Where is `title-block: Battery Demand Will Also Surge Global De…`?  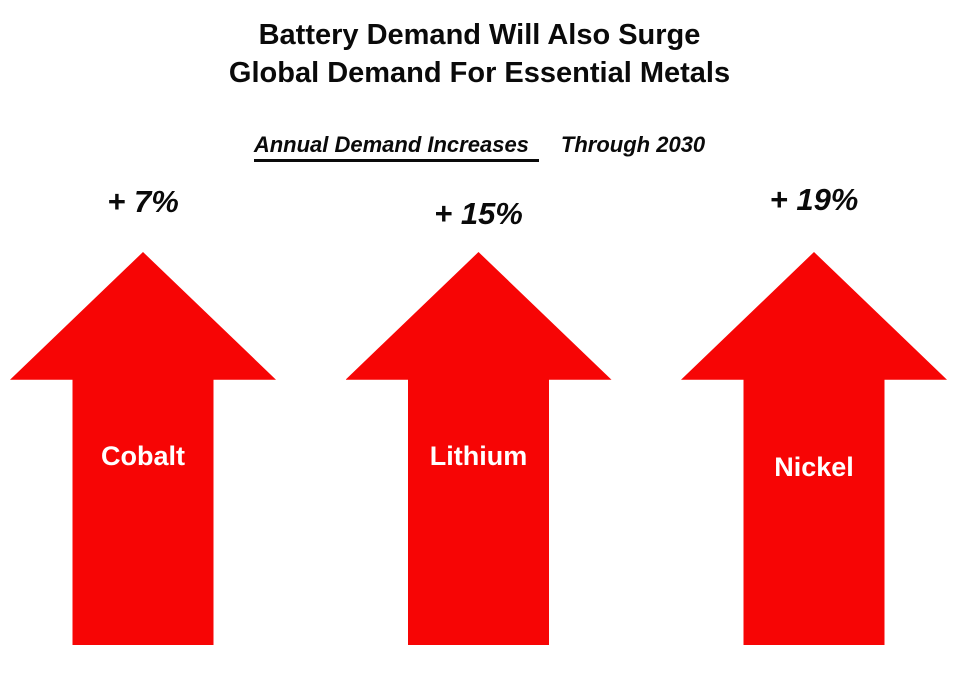
title-block: Battery Demand Will Also Surge Global De… is located at coordinates (479, 46).